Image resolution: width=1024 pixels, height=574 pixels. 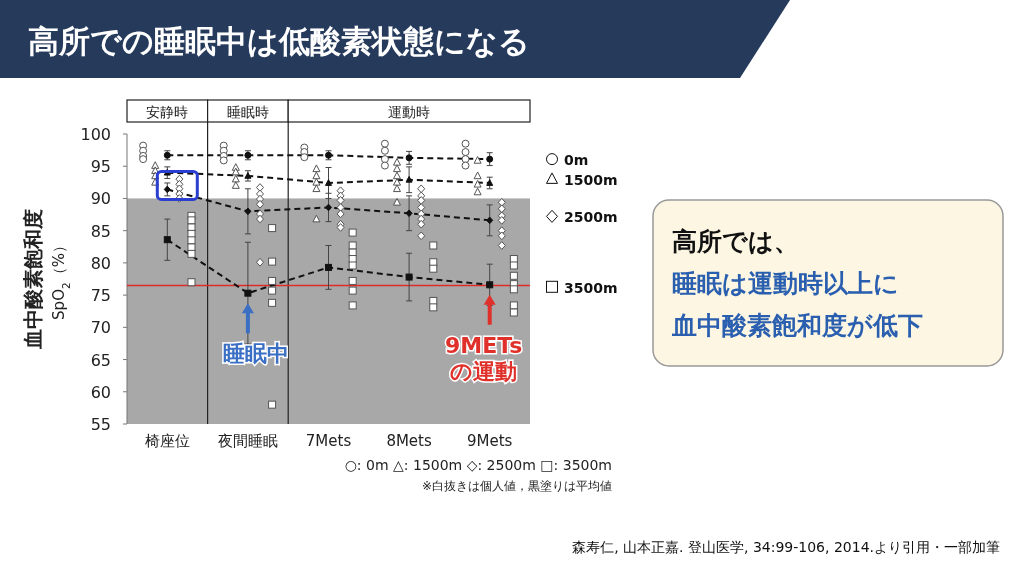 I want to click on legend-label: 1500m, so click(x=591, y=179).